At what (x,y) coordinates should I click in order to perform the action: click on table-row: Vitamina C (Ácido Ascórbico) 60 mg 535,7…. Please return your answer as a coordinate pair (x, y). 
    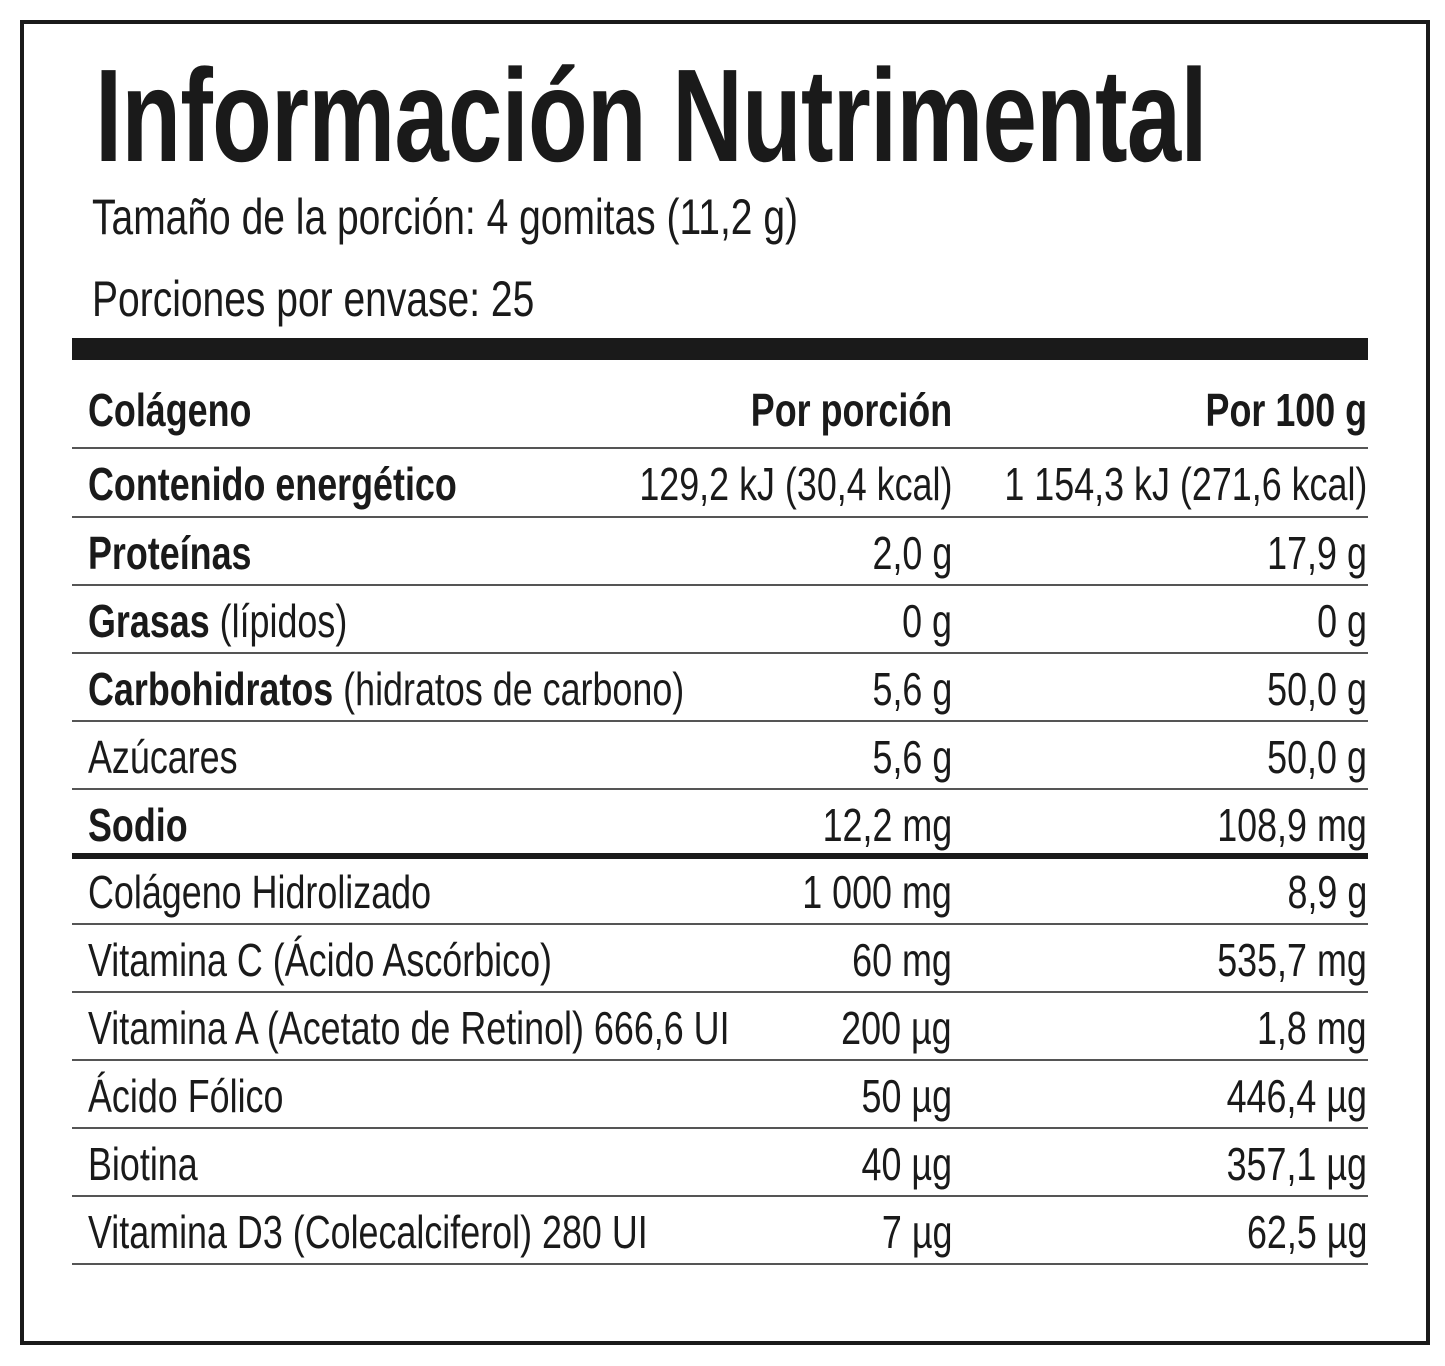
    Looking at the image, I should click on (722, 960).